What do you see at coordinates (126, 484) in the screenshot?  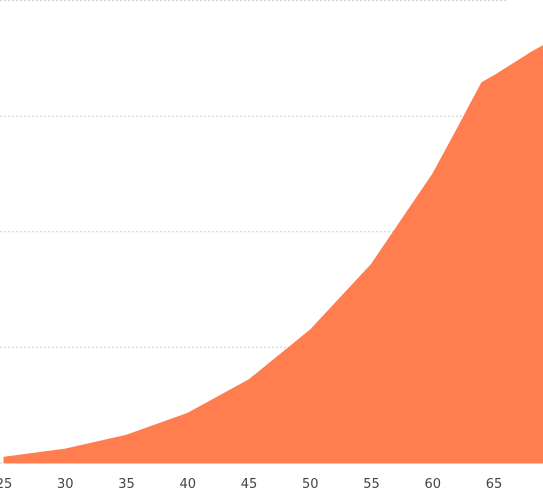 I see `x-tick-label: 35` at bounding box center [126, 484].